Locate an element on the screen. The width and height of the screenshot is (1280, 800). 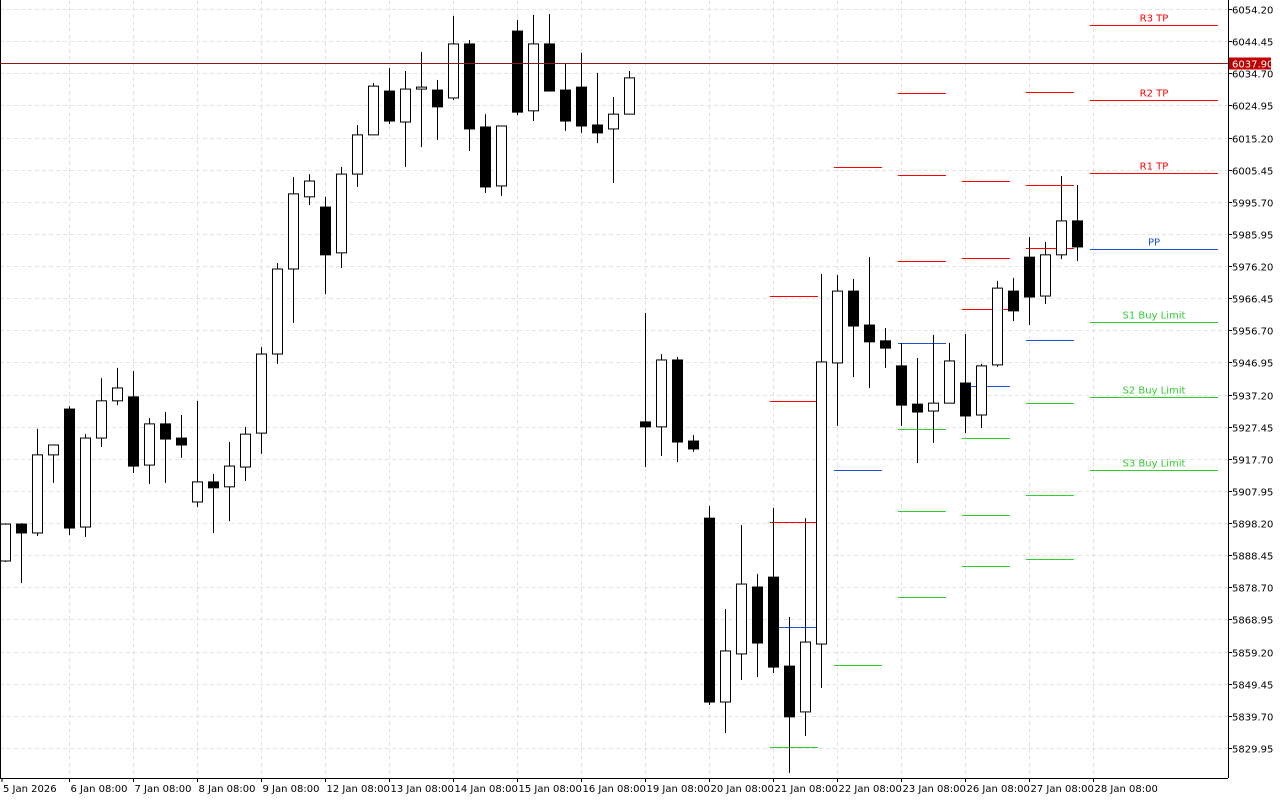
x-tick-label: 7 Jan 08:00 is located at coordinates (163, 789).